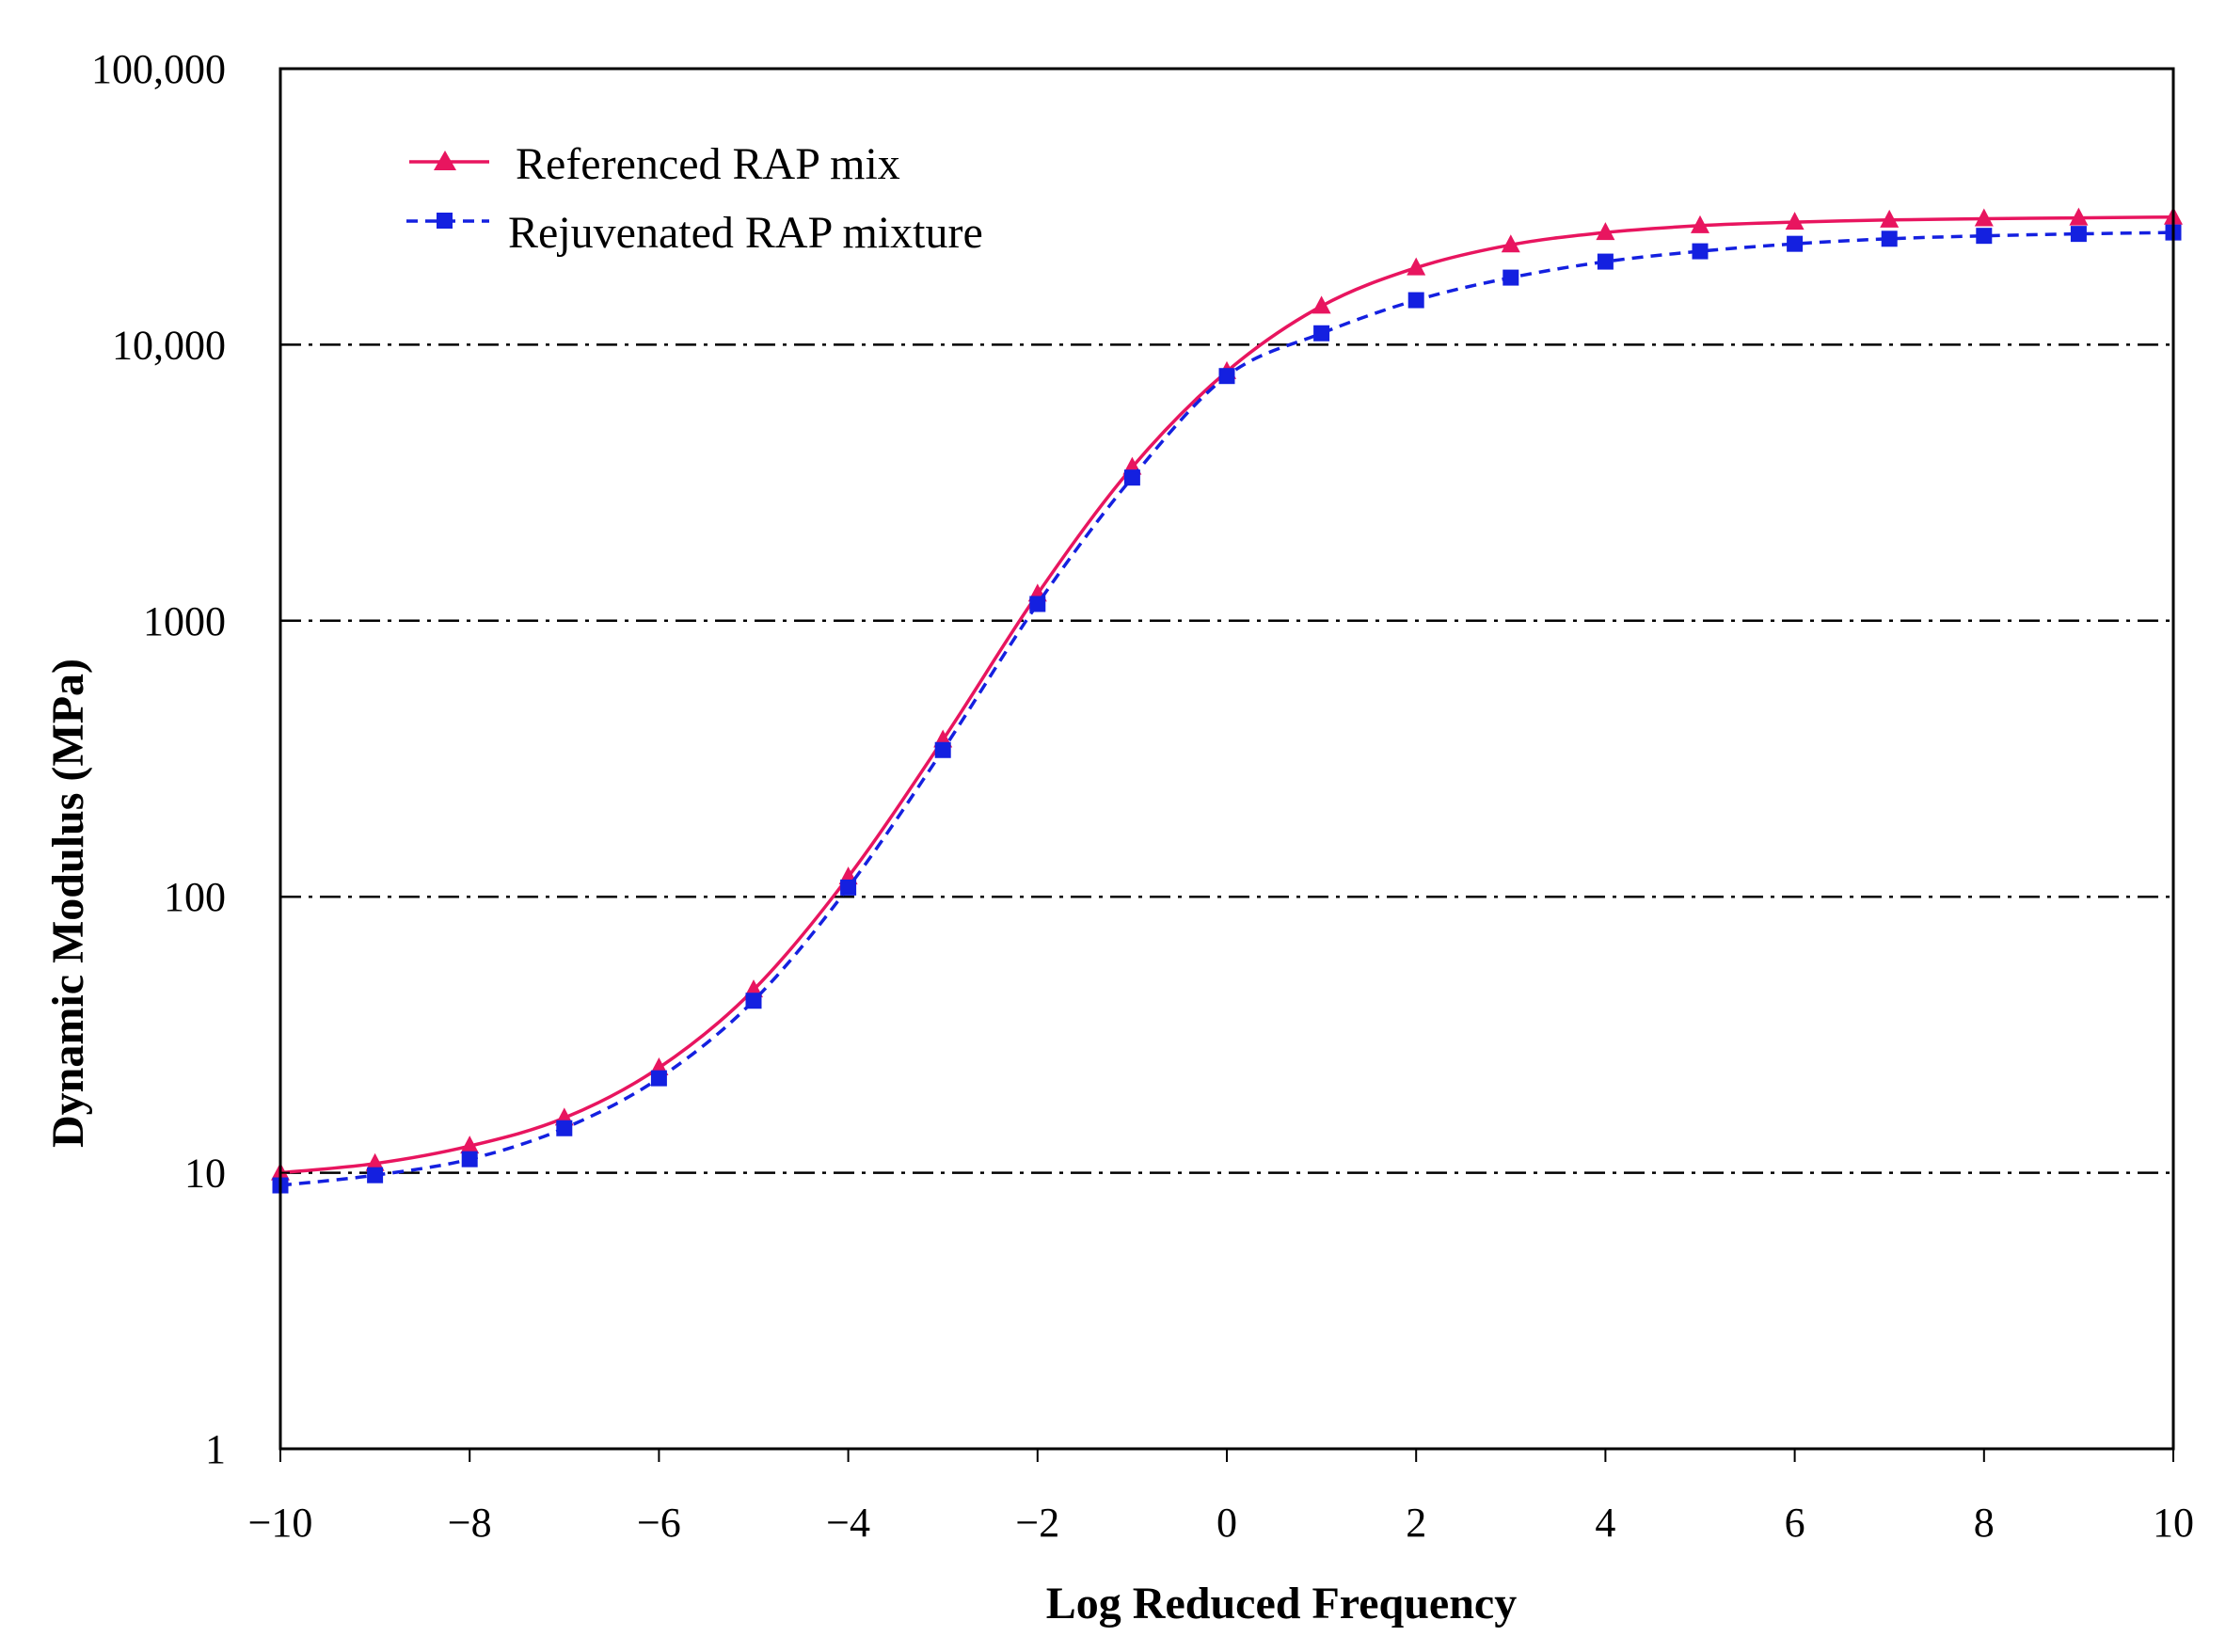 This screenshot has height=1652, width=2226. I want to click on y-tick-label: 100, so click(195, 897).